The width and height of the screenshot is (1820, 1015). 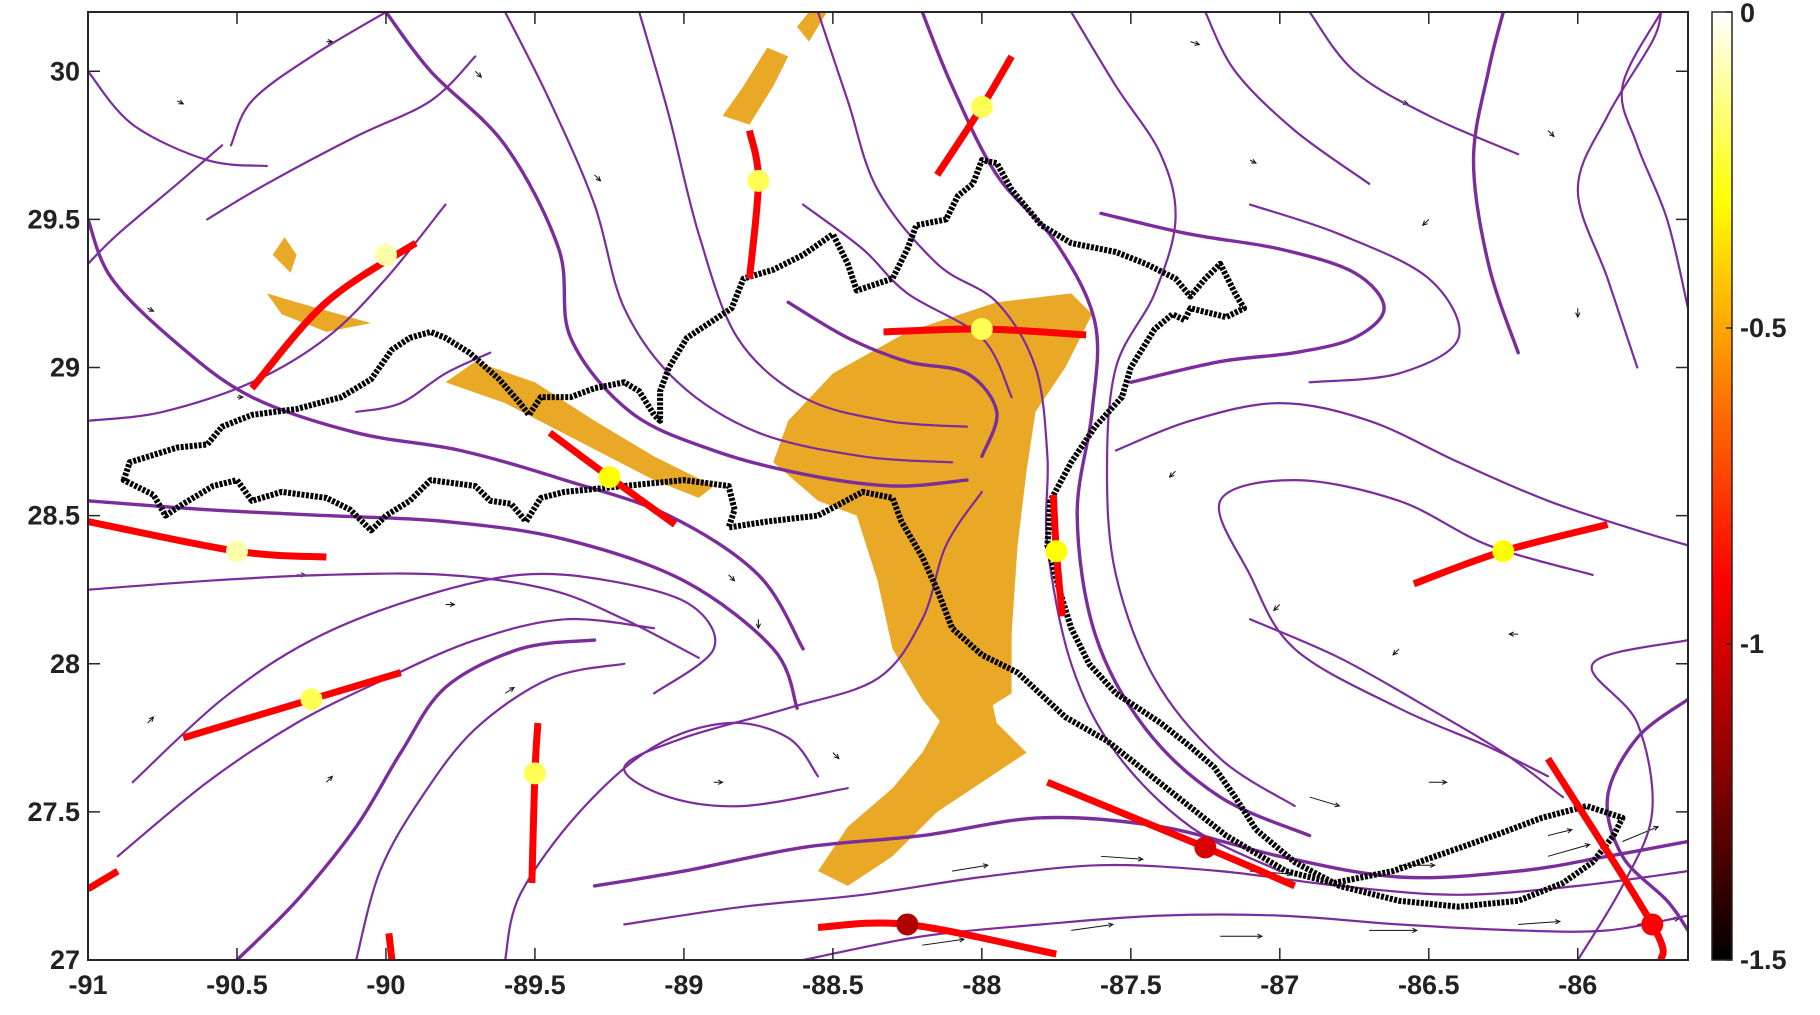 I want to click on colorbar-bar, so click(x=1722, y=486).